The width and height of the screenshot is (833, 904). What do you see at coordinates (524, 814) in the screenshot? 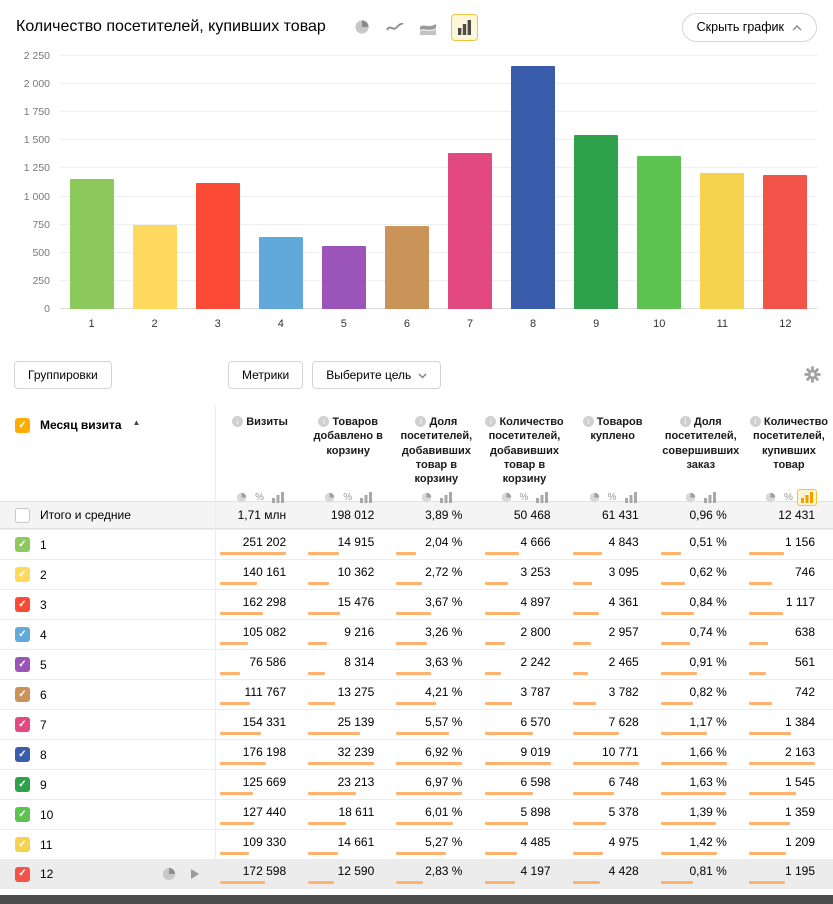
I see `metric-cell: 5 898` at bounding box center [524, 814].